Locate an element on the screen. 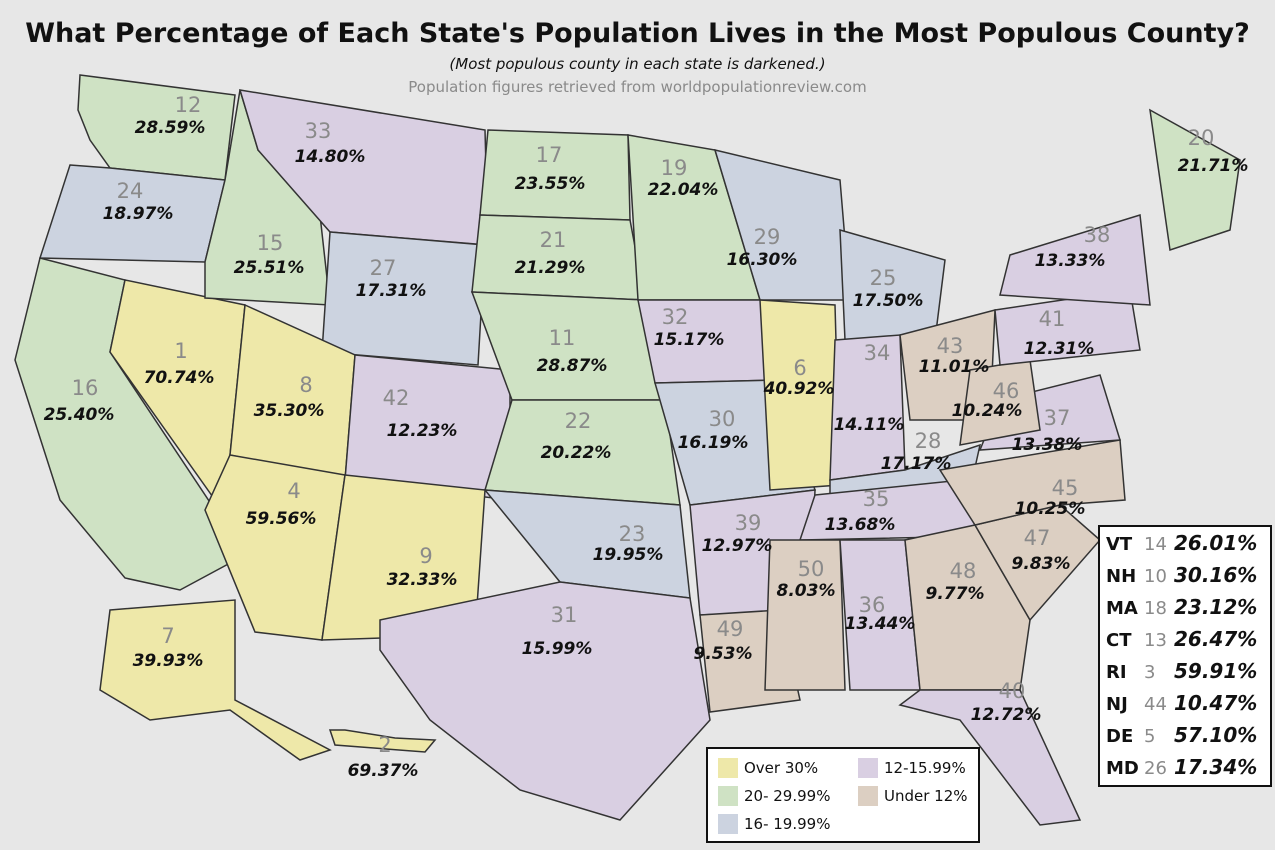 This screenshot has height=850, width=1275. state-percent: 12.31% is located at coordinates (1059, 349).